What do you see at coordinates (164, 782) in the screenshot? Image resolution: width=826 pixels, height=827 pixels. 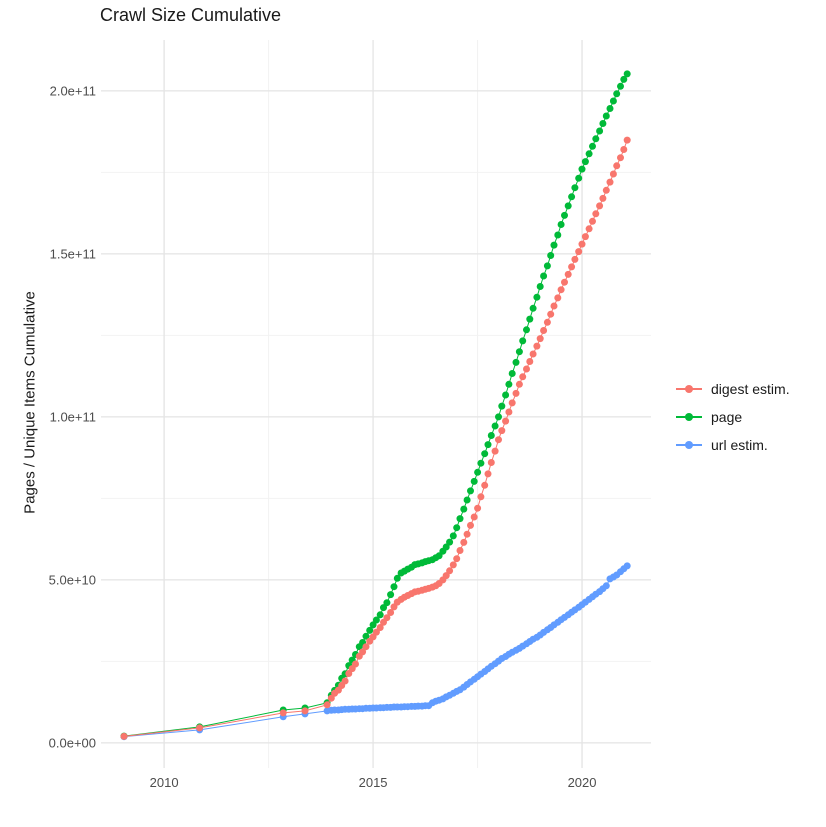 I see `x-axis-tick-label: 2010` at bounding box center [164, 782].